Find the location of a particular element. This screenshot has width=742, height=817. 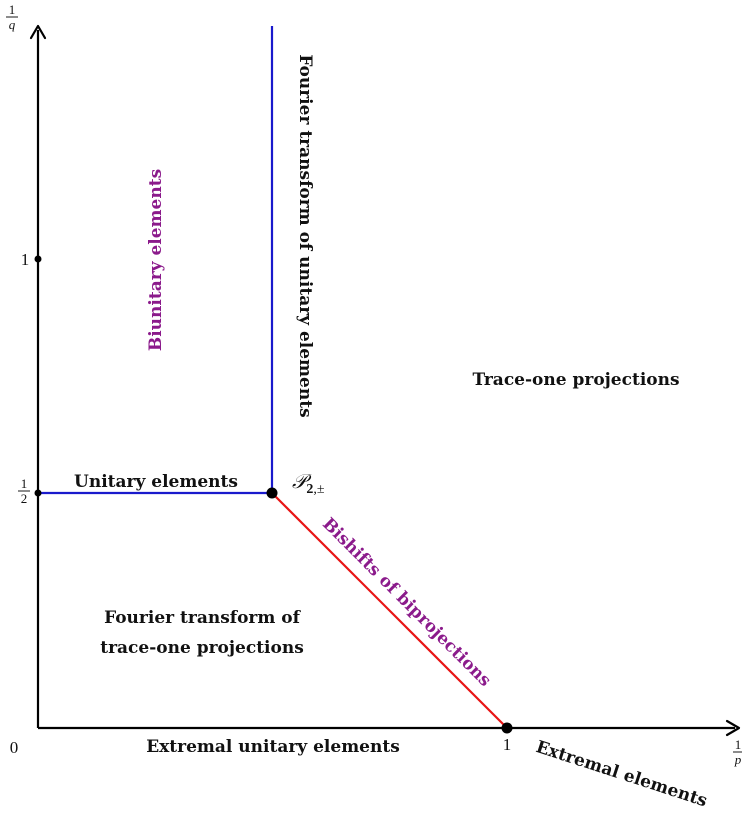

y-tick-half: 1 2 is located at coordinates (24, 491).